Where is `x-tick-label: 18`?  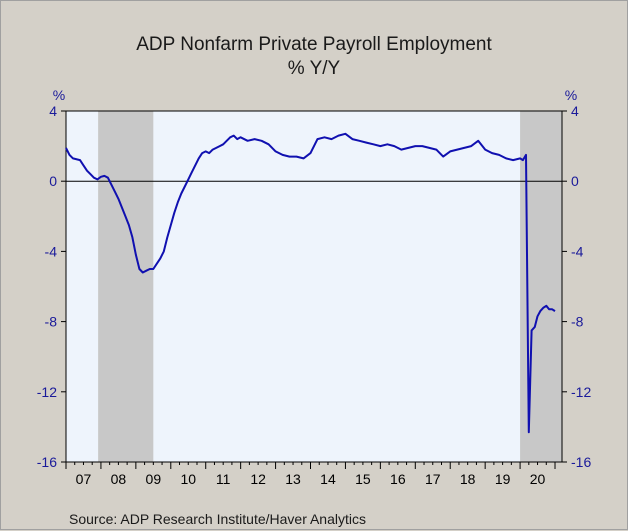 x-tick-label: 18 is located at coordinates (468, 479).